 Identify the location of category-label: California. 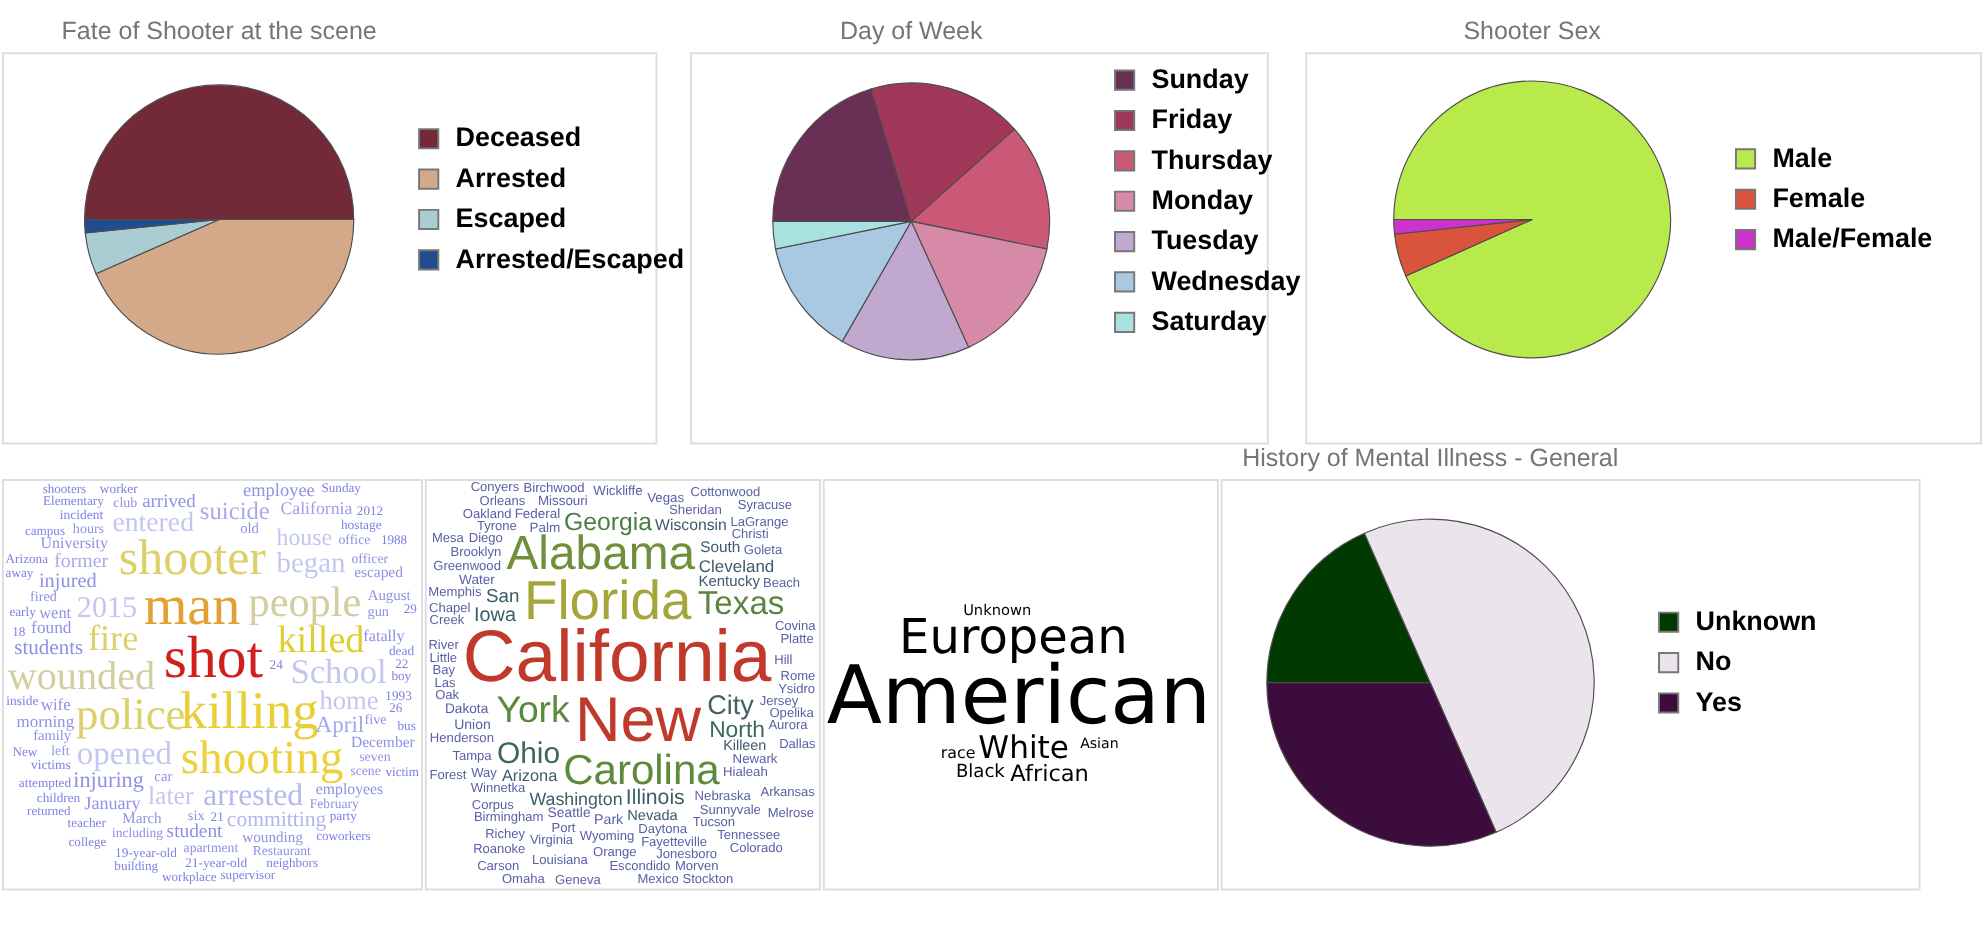
(316, 508).